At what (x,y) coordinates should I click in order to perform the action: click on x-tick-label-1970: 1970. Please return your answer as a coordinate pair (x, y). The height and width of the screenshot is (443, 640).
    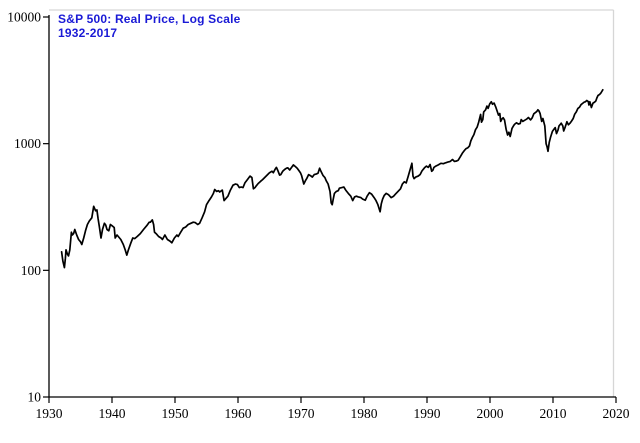
    Looking at the image, I should click on (301, 413).